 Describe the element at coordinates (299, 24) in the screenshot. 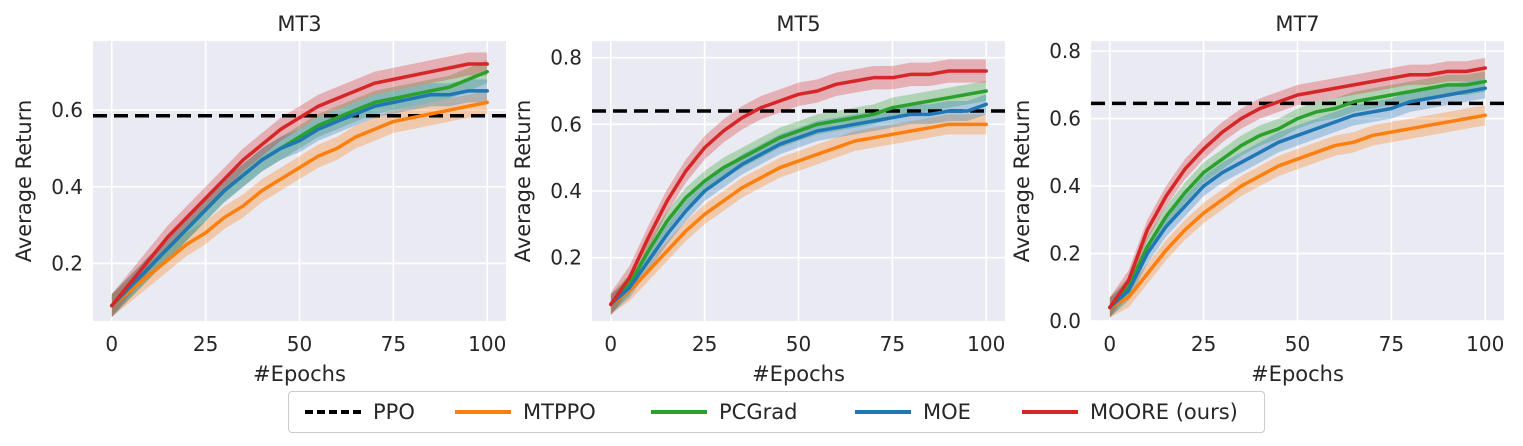

I see `chart-title-mt3: MT3` at that location.